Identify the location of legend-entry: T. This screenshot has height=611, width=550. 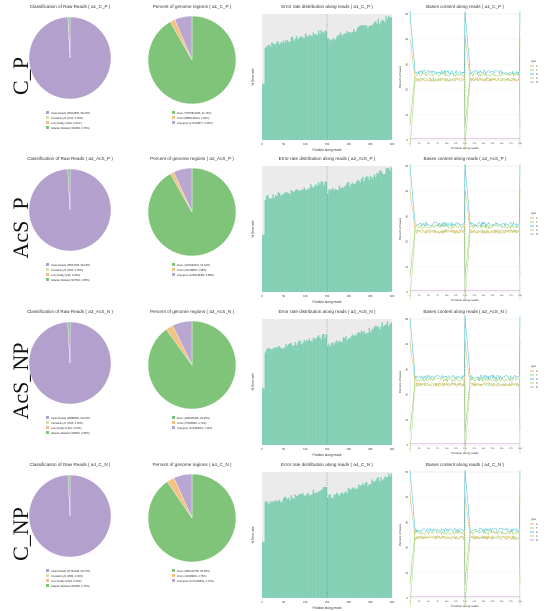
(537, 528).